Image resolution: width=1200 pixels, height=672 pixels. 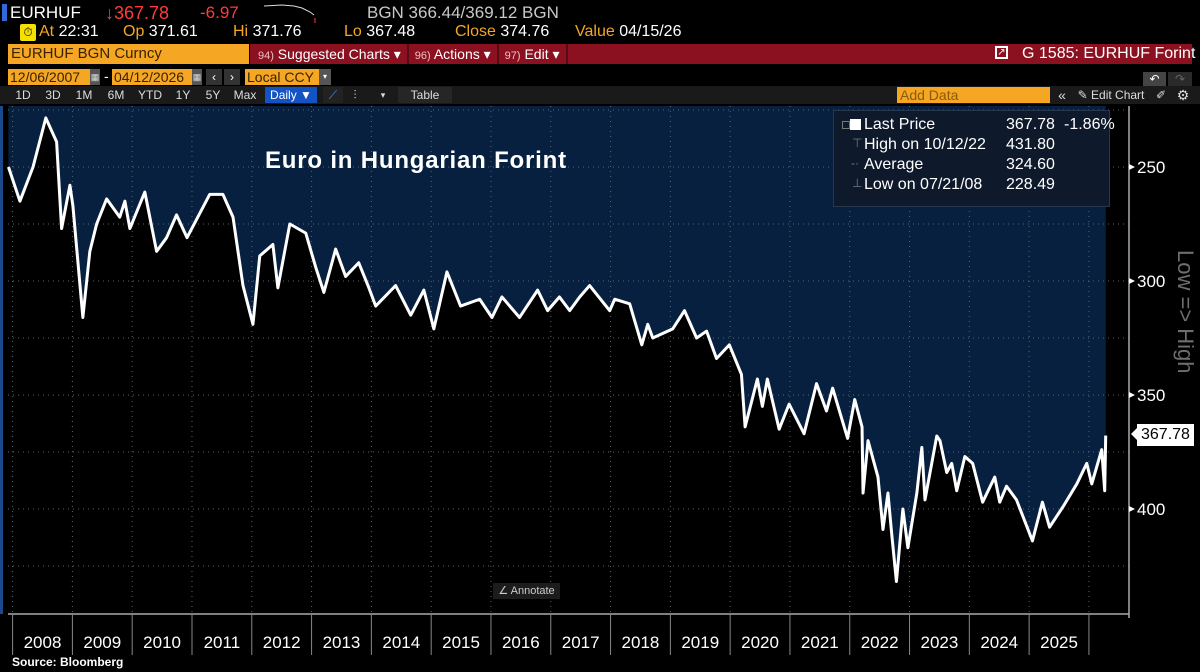 What do you see at coordinates (282, 642) in the screenshot?
I see `x-tick-label: 2012` at bounding box center [282, 642].